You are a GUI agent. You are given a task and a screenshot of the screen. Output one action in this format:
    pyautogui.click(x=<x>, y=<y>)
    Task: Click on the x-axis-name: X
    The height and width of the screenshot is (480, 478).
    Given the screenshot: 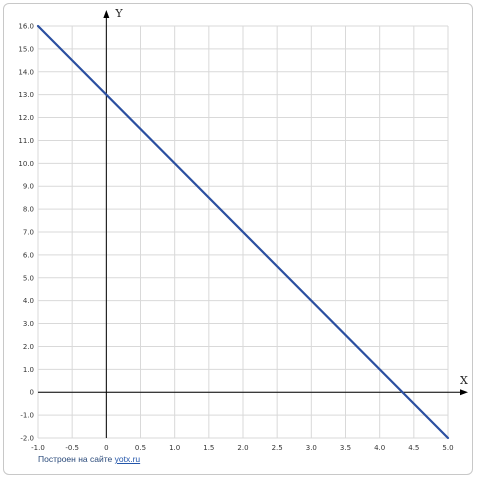 What is the action you would take?
    pyautogui.click(x=464, y=380)
    